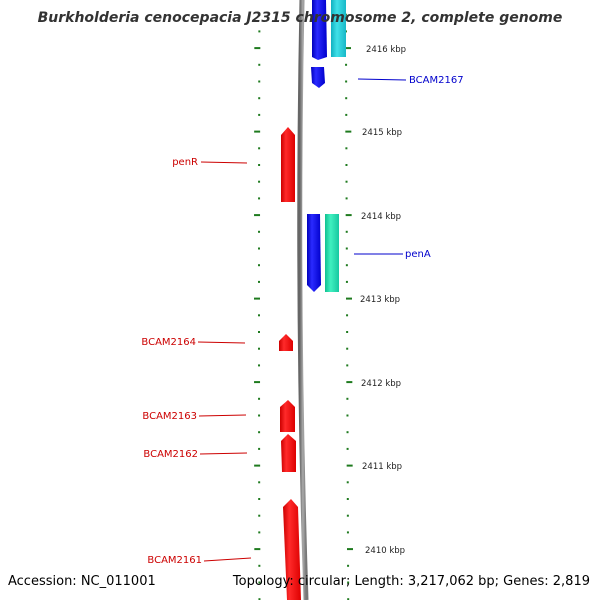 This screenshot has height=600, width=600. I want to click on gene-feature-penr, so click(288, 164).